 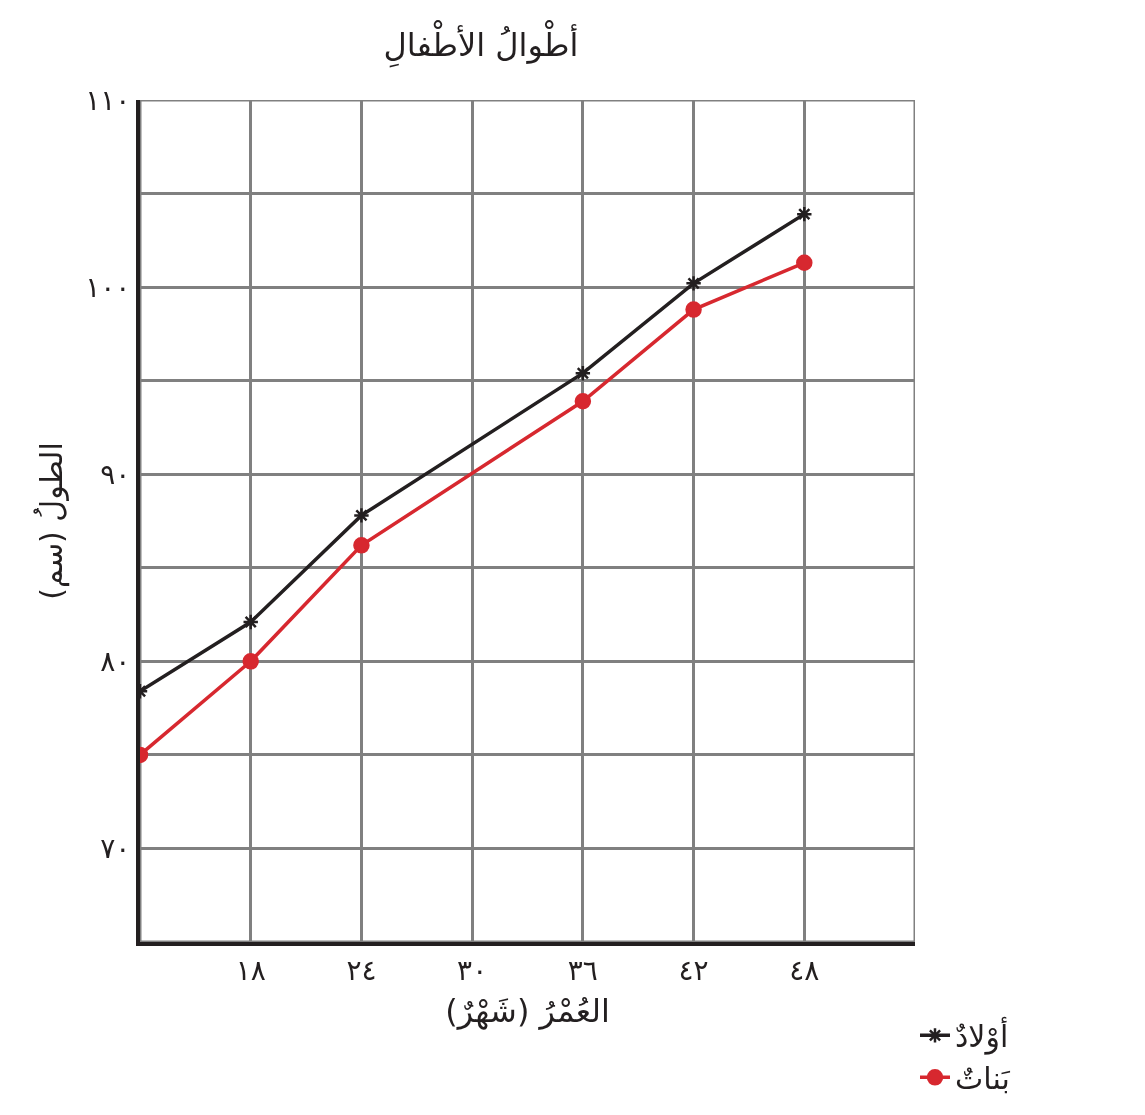 I want to click on y-axis-title: الطولُ (سم), so click(x=51, y=521).